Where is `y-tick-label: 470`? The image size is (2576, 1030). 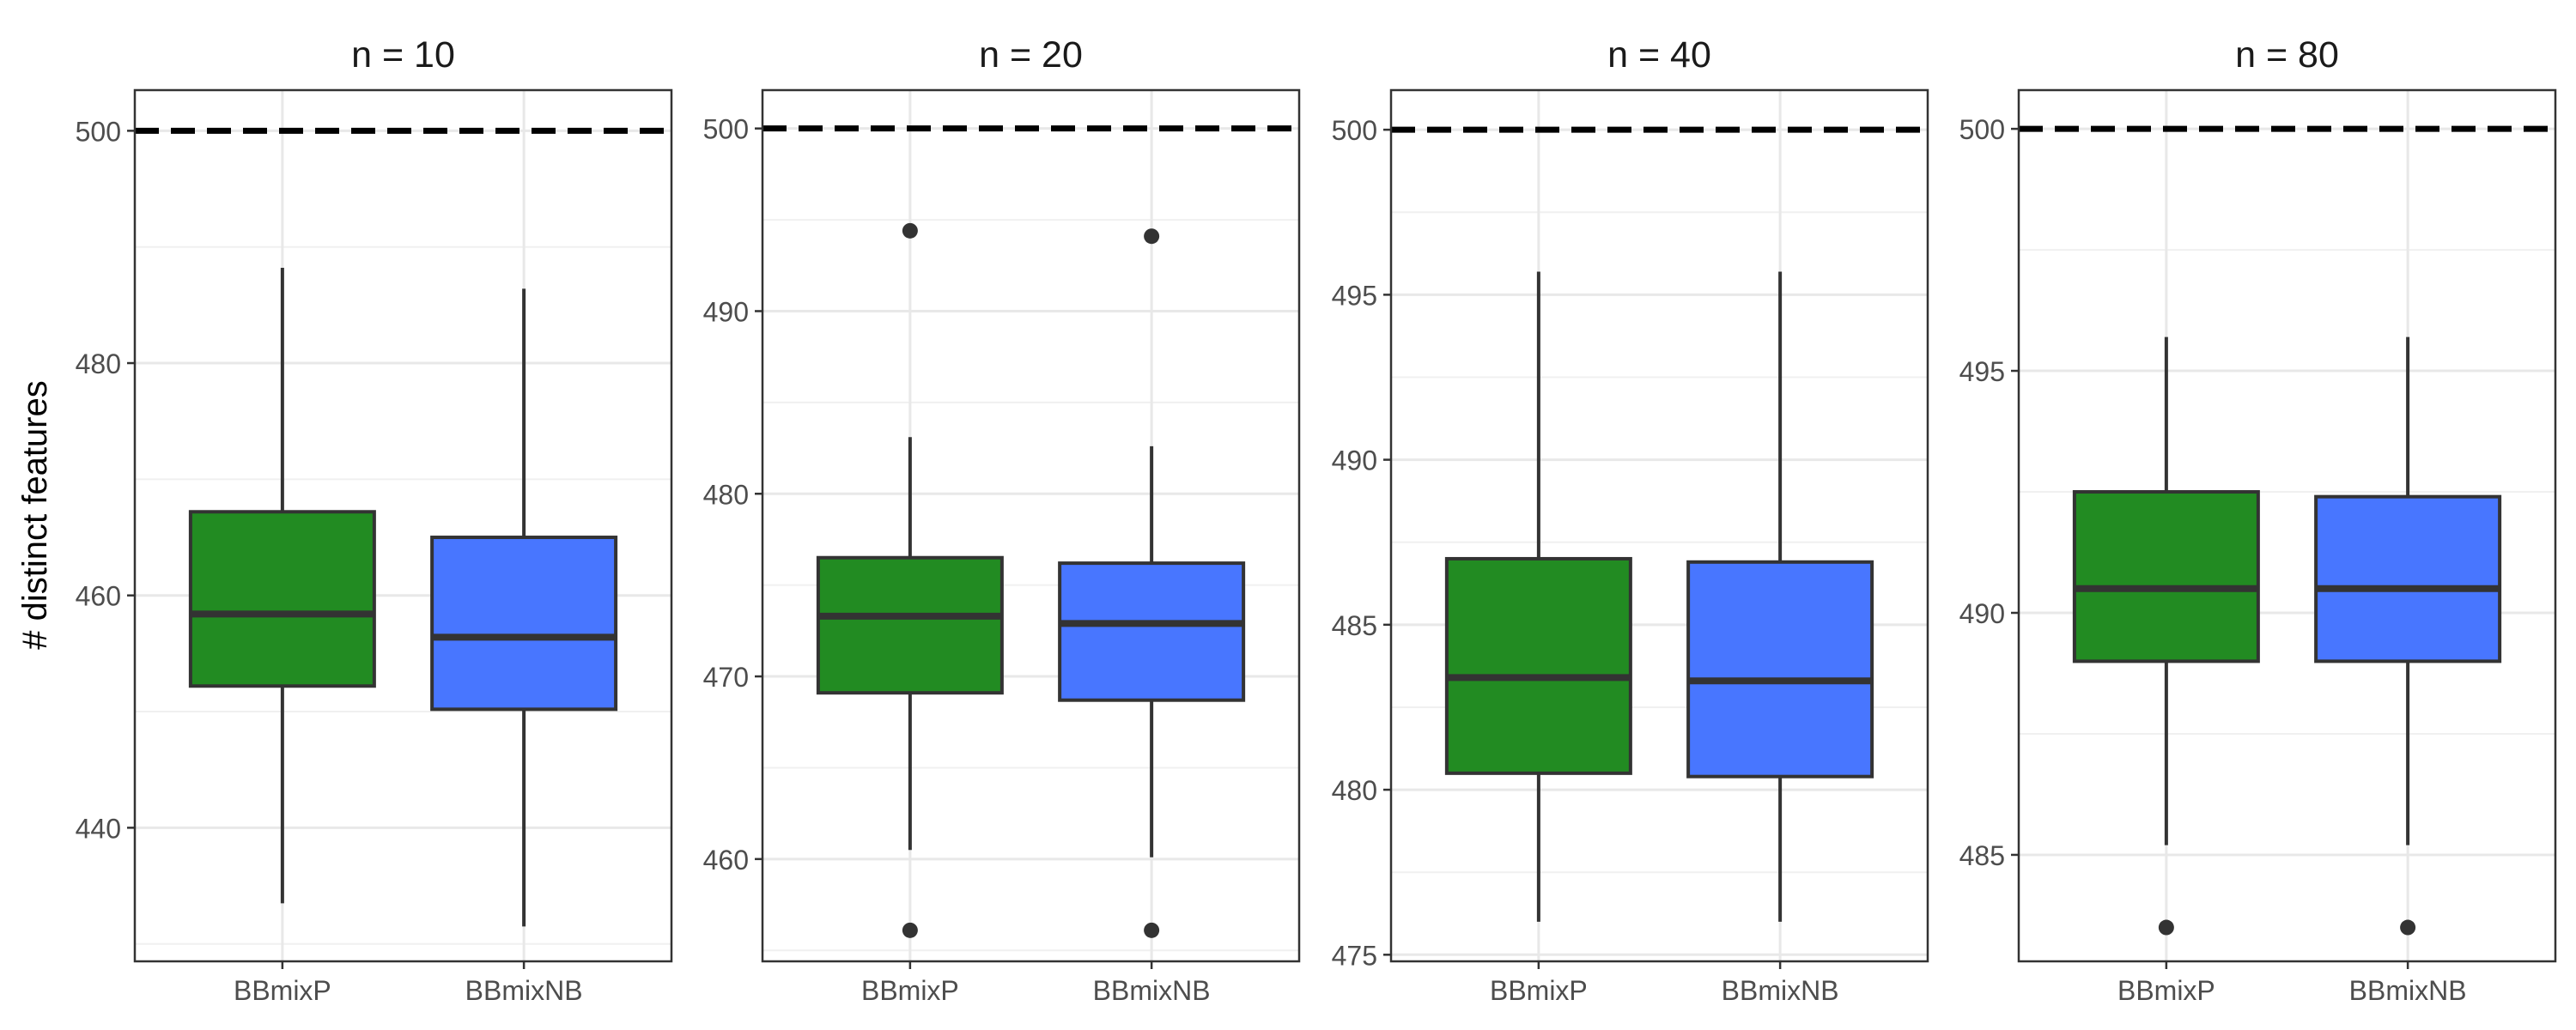
y-tick-label: 470 is located at coordinates (726, 677).